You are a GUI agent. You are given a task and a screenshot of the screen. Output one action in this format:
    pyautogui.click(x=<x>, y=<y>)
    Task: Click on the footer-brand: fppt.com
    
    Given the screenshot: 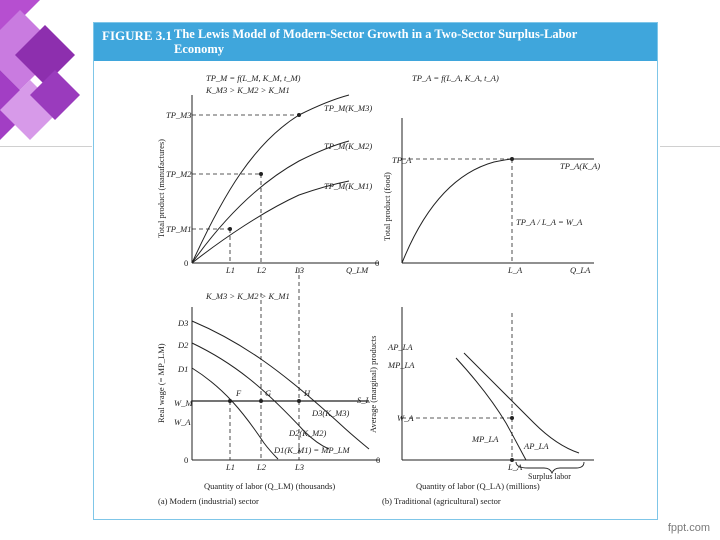 What is the action you would take?
    pyautogui.click(x=688, y=528)
    